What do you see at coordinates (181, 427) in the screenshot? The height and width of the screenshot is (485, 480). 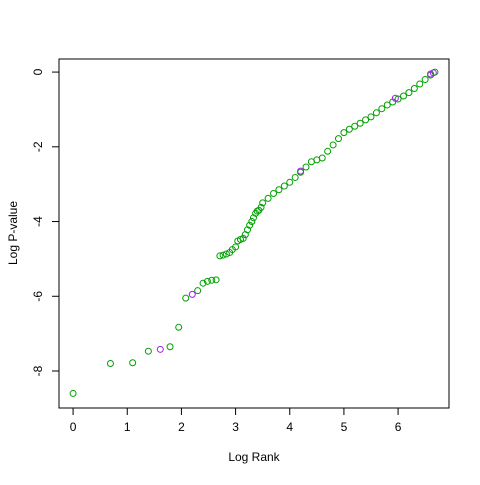 I see `x-tick-label: 2` at bounding box center [181, 427].